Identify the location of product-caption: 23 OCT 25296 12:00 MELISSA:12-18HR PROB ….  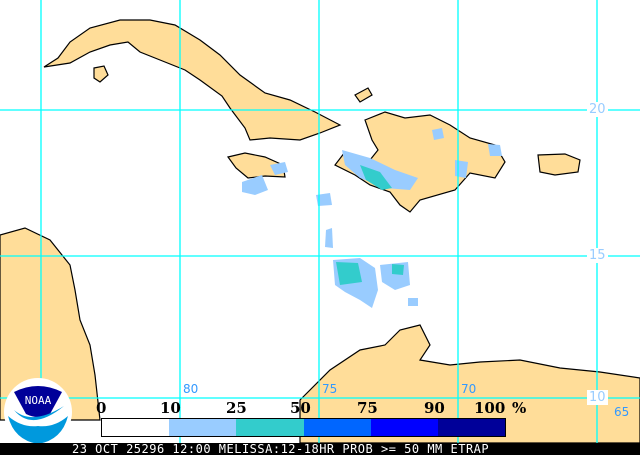
(320, 449).